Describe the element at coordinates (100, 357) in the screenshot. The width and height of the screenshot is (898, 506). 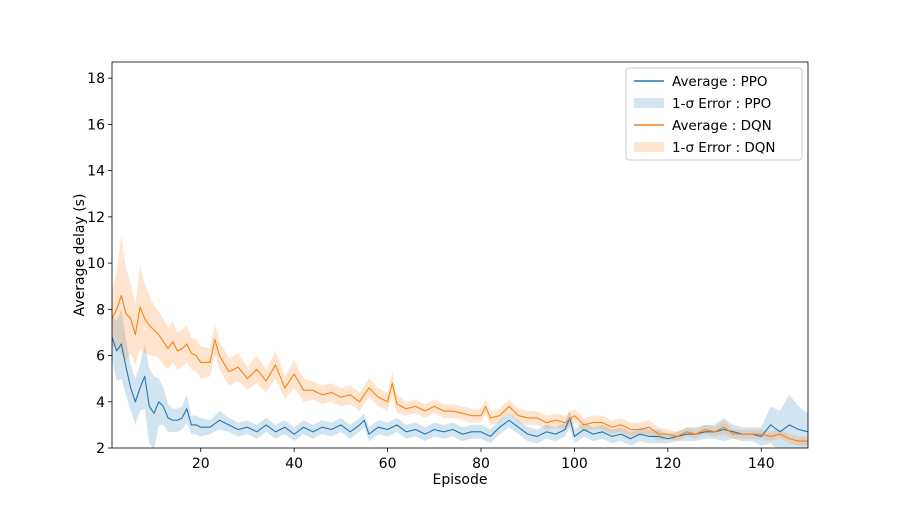
I see `y-tick-label: 6` at that location.